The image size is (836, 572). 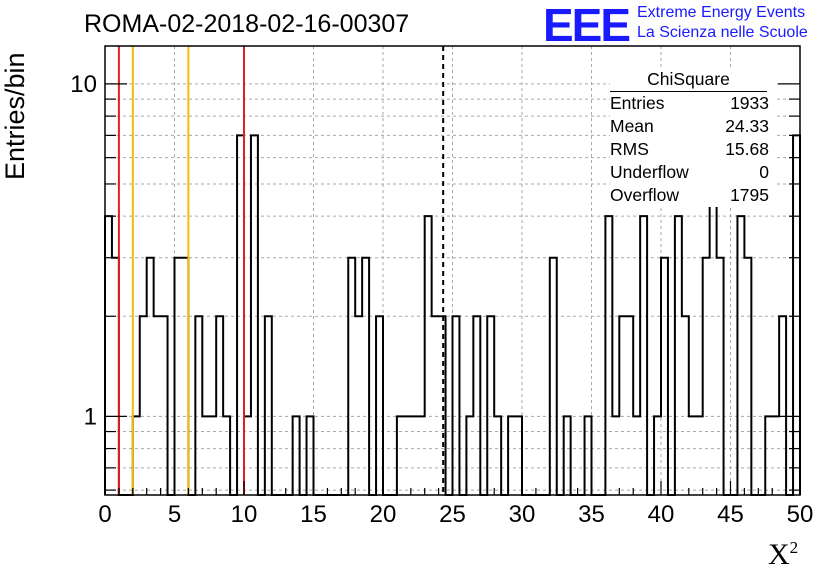 What do you see at coordinates (174, 514) in the screenshot?
I see `x-tick-label: 5` at bounding box center [174, 514].